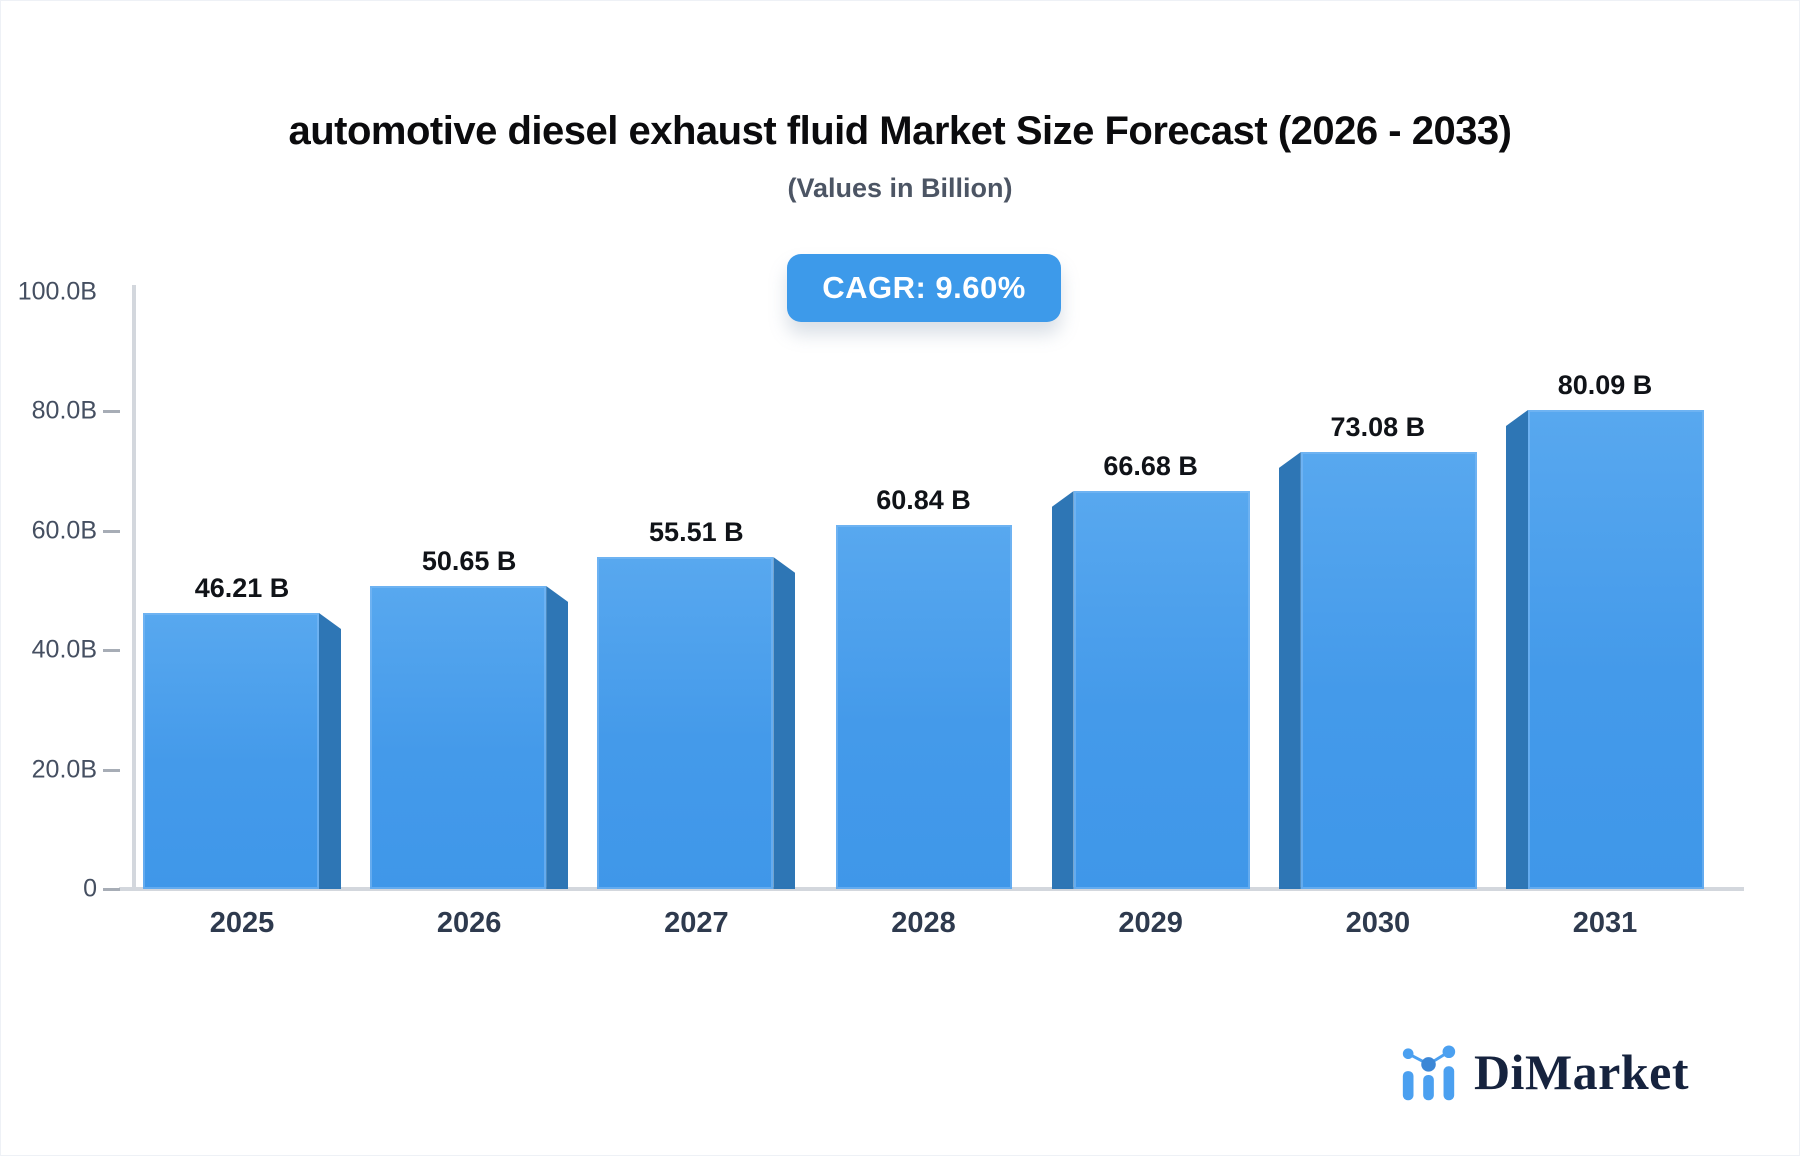  Describe the element at coordinates (469, 561) in the screenshot. I see `bar-value-label: 50.65 B` at that location.